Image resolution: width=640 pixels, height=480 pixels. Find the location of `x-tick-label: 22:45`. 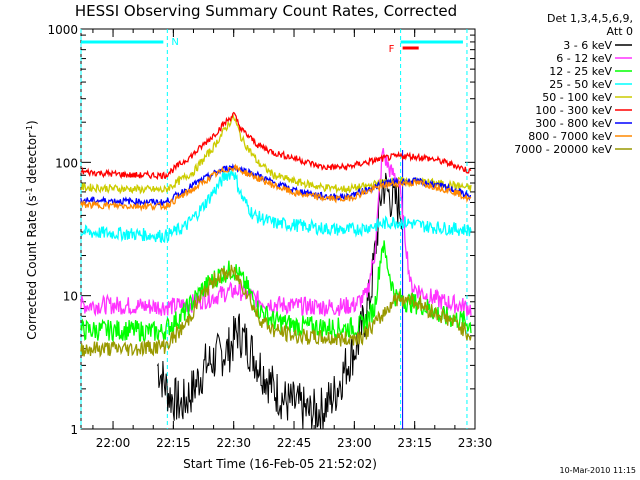

x-tick-label: 22:45 is located at coordinates (294, 443).